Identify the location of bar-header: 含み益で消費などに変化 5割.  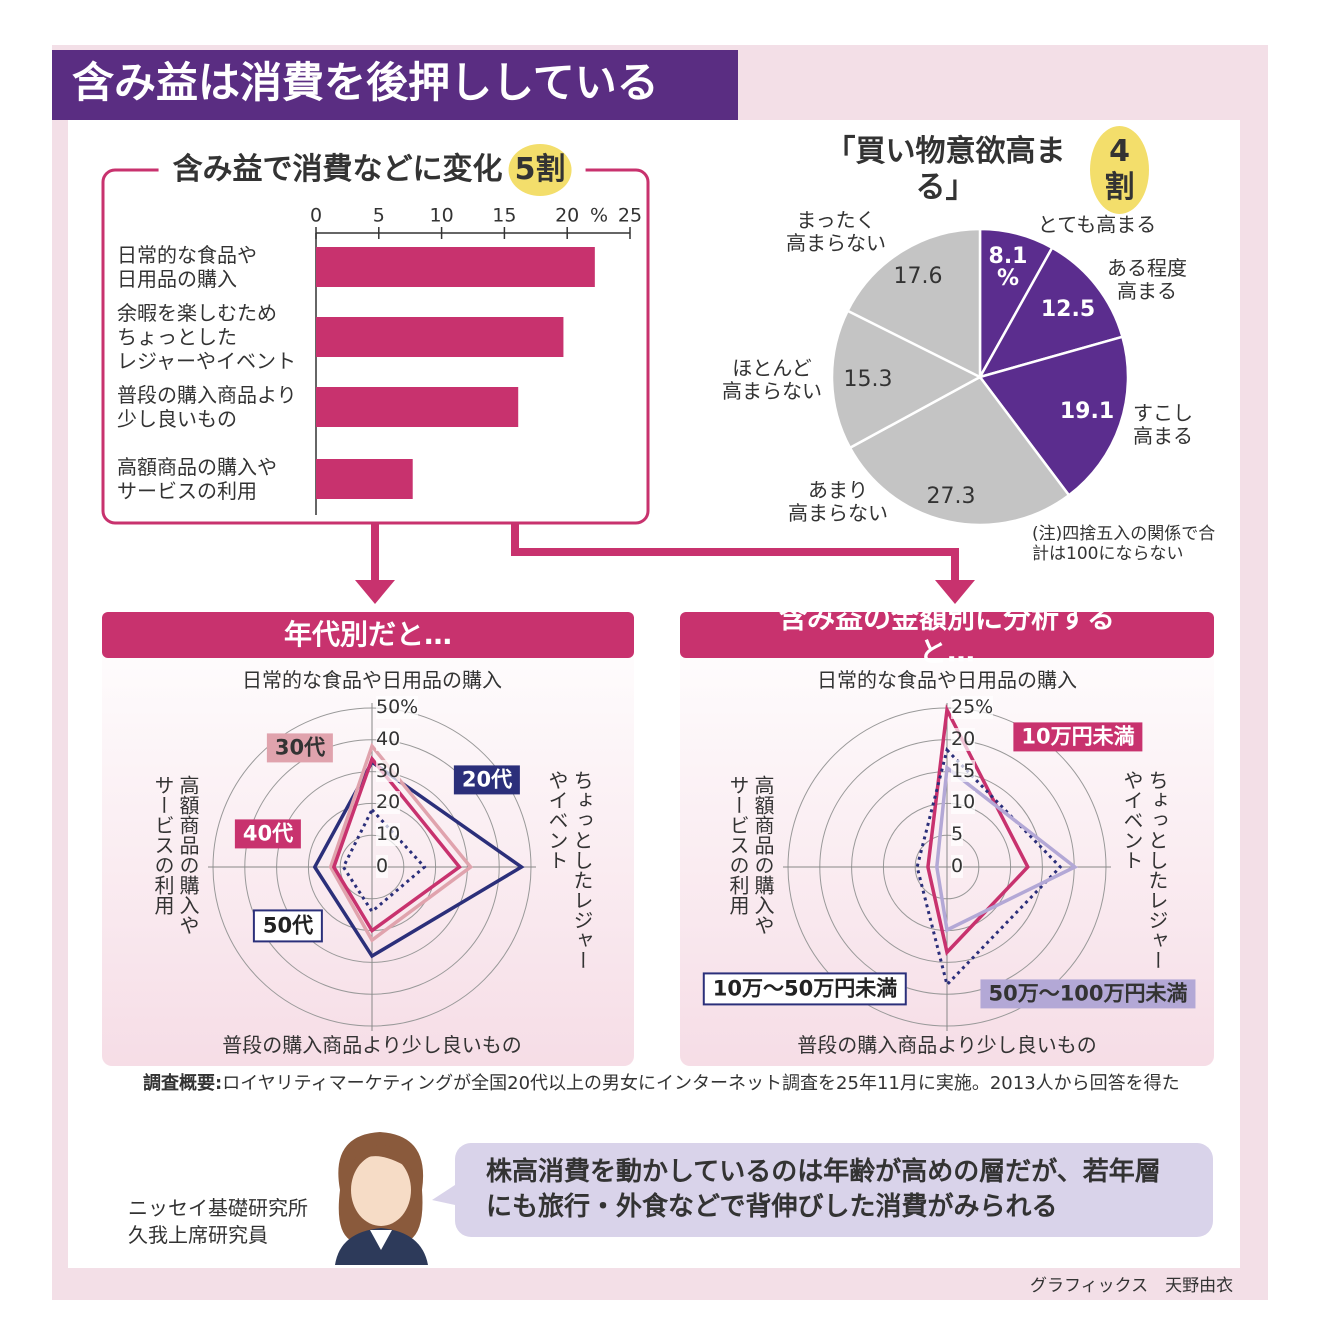
(372, 170).